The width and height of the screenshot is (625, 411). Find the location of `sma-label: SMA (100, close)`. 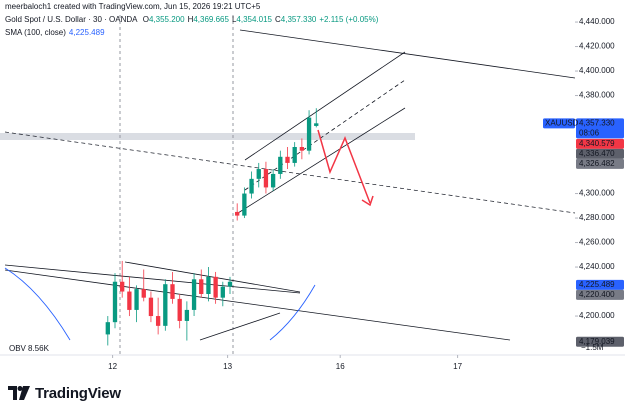

sma-label: SMA (100, close) is located at coordinates (35, 32).